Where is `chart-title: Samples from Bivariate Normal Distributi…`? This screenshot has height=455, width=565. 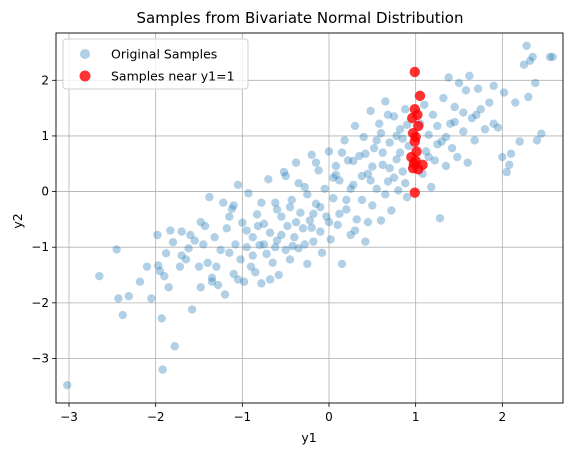
chart-title: Samples from Bivariate Normal Distributi… is located at coordinates (300, 18).